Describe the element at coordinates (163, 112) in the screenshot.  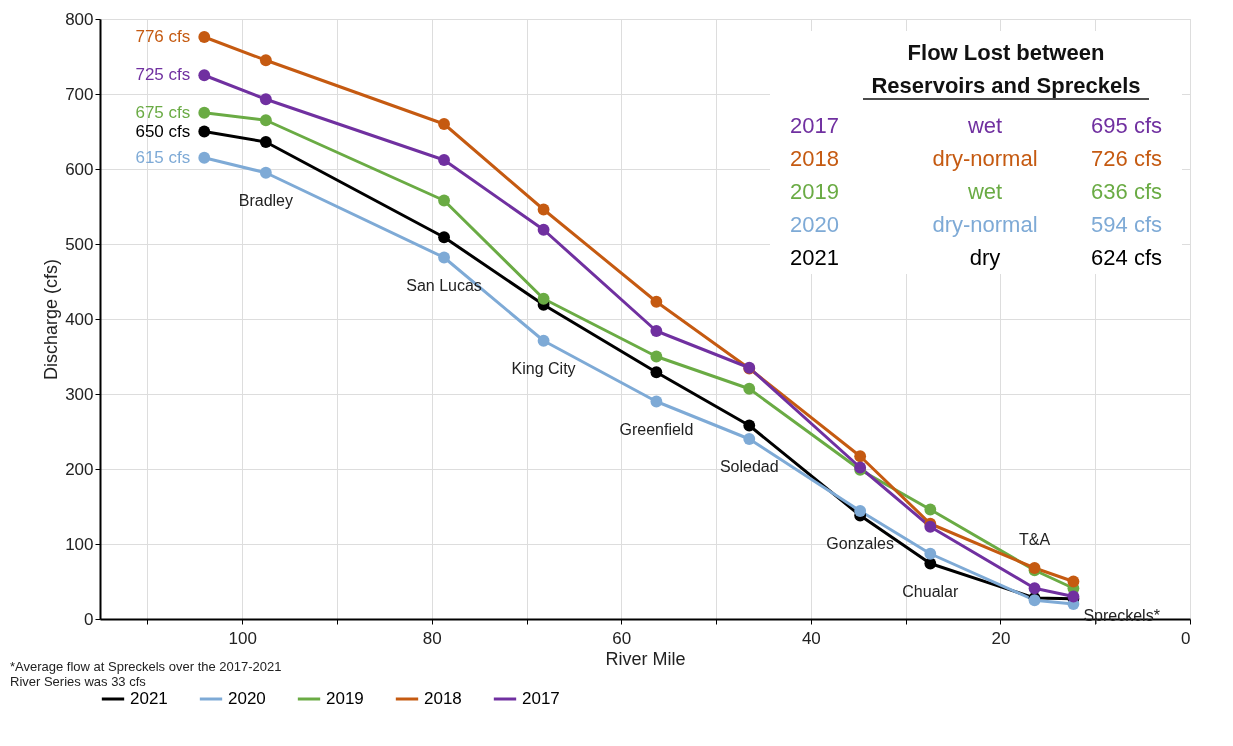
I see `data-label: 675 cfs` at that location.